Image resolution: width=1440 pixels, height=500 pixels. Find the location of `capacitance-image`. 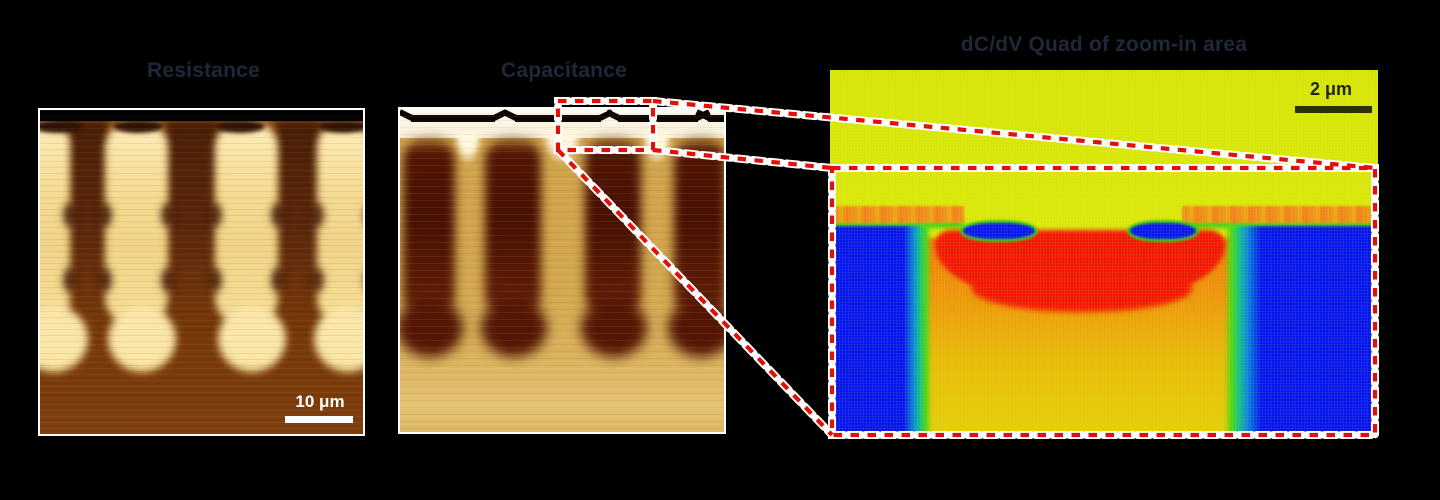

capacitance-image is located at coordinates (562, 270).